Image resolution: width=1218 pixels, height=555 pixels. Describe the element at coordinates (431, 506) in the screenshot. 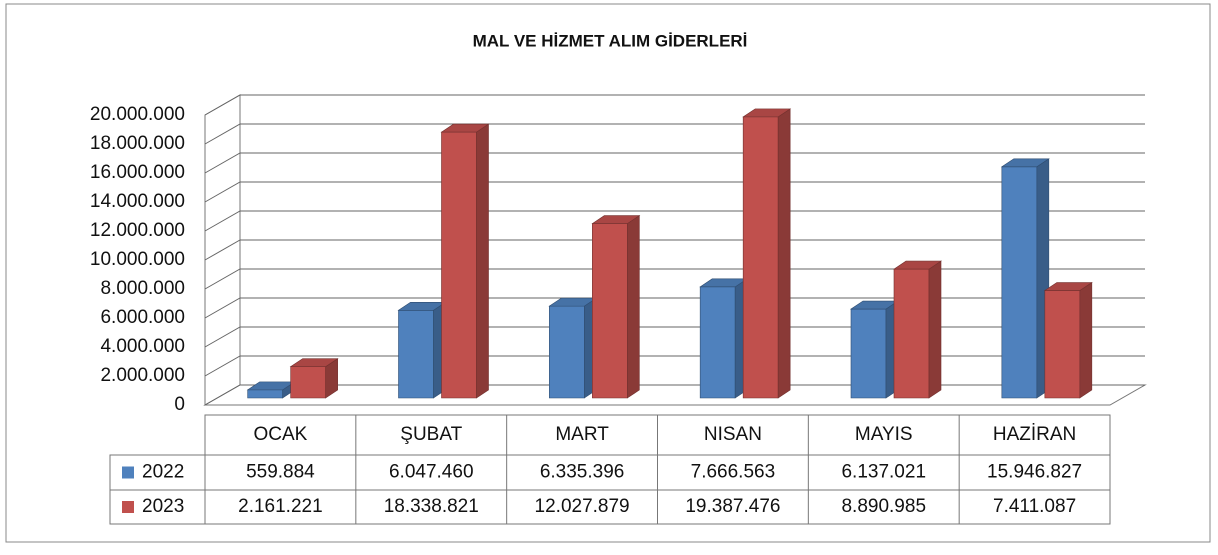

I see `data-label: 18.338.821` at that location.